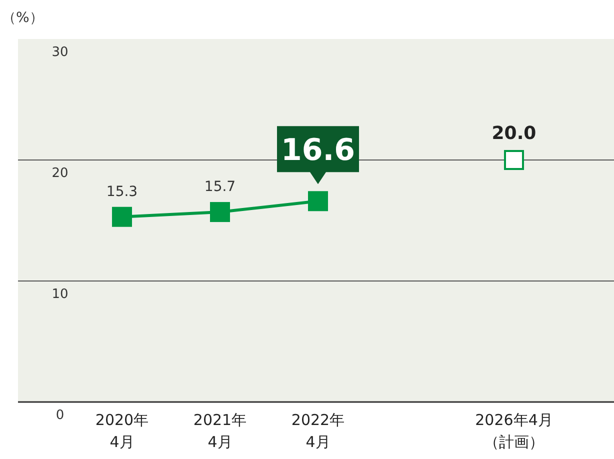  What do you see at coordinates (122, 192) in the screenshot?
I see `data-label: 15.3` at bounding box center [122, 192].